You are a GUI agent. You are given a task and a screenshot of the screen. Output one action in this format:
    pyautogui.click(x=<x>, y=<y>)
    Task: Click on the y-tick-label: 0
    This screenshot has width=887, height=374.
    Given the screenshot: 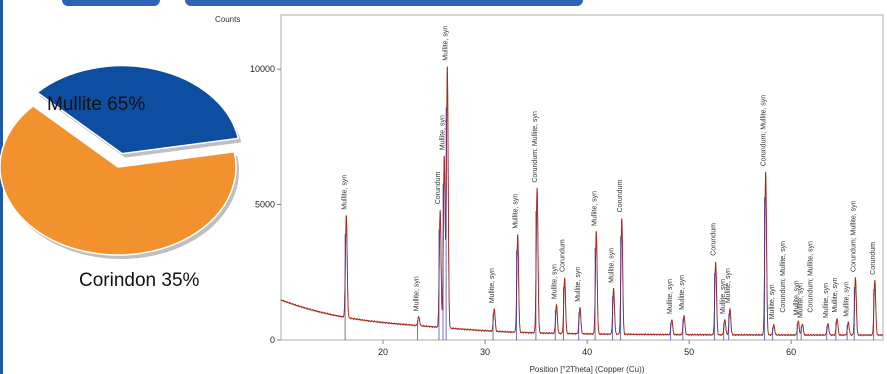 What is the action you would take?
    pyautogui.click(x=272, y=340)
    